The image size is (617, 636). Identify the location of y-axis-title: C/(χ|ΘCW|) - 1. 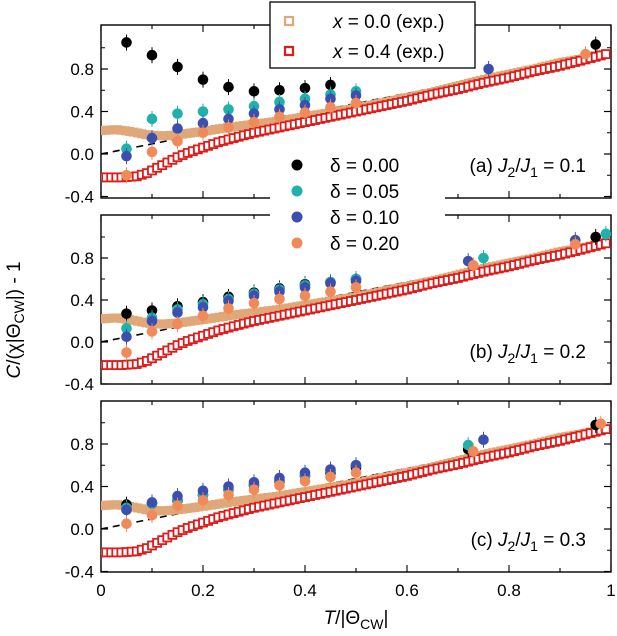
(15, 319).